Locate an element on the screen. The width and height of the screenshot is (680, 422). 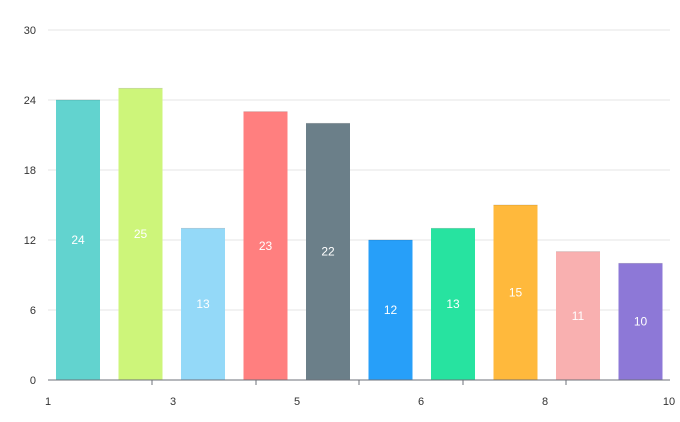
x-tick-label: 5 is located at coordinates (297, 402).